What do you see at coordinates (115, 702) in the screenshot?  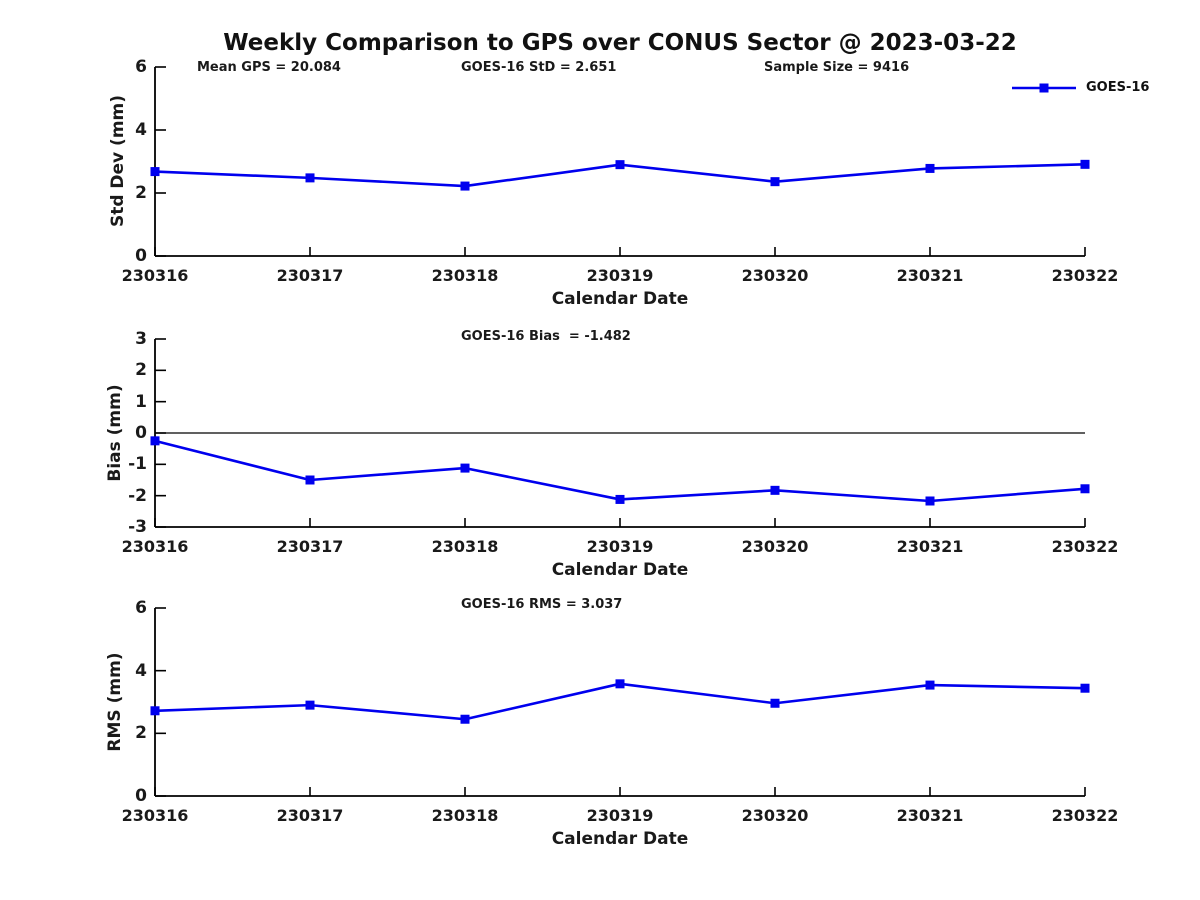 I see `y-axis-label-rms: RMS (mm)` at bounding box center [115, 702].